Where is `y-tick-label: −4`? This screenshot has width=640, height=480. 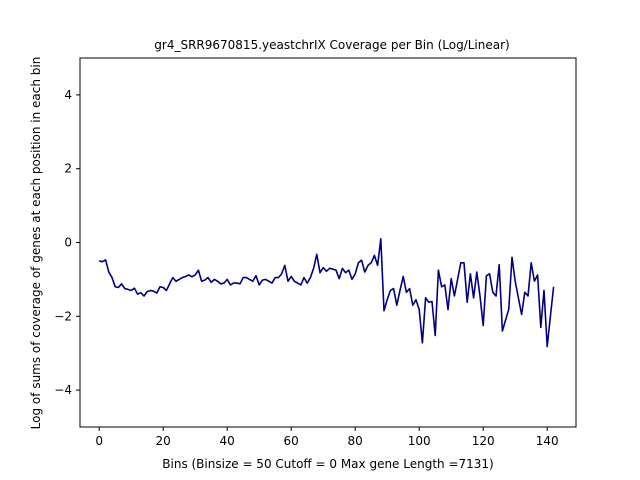 y-tick-label: −4 is located at coordinates (63, 390).